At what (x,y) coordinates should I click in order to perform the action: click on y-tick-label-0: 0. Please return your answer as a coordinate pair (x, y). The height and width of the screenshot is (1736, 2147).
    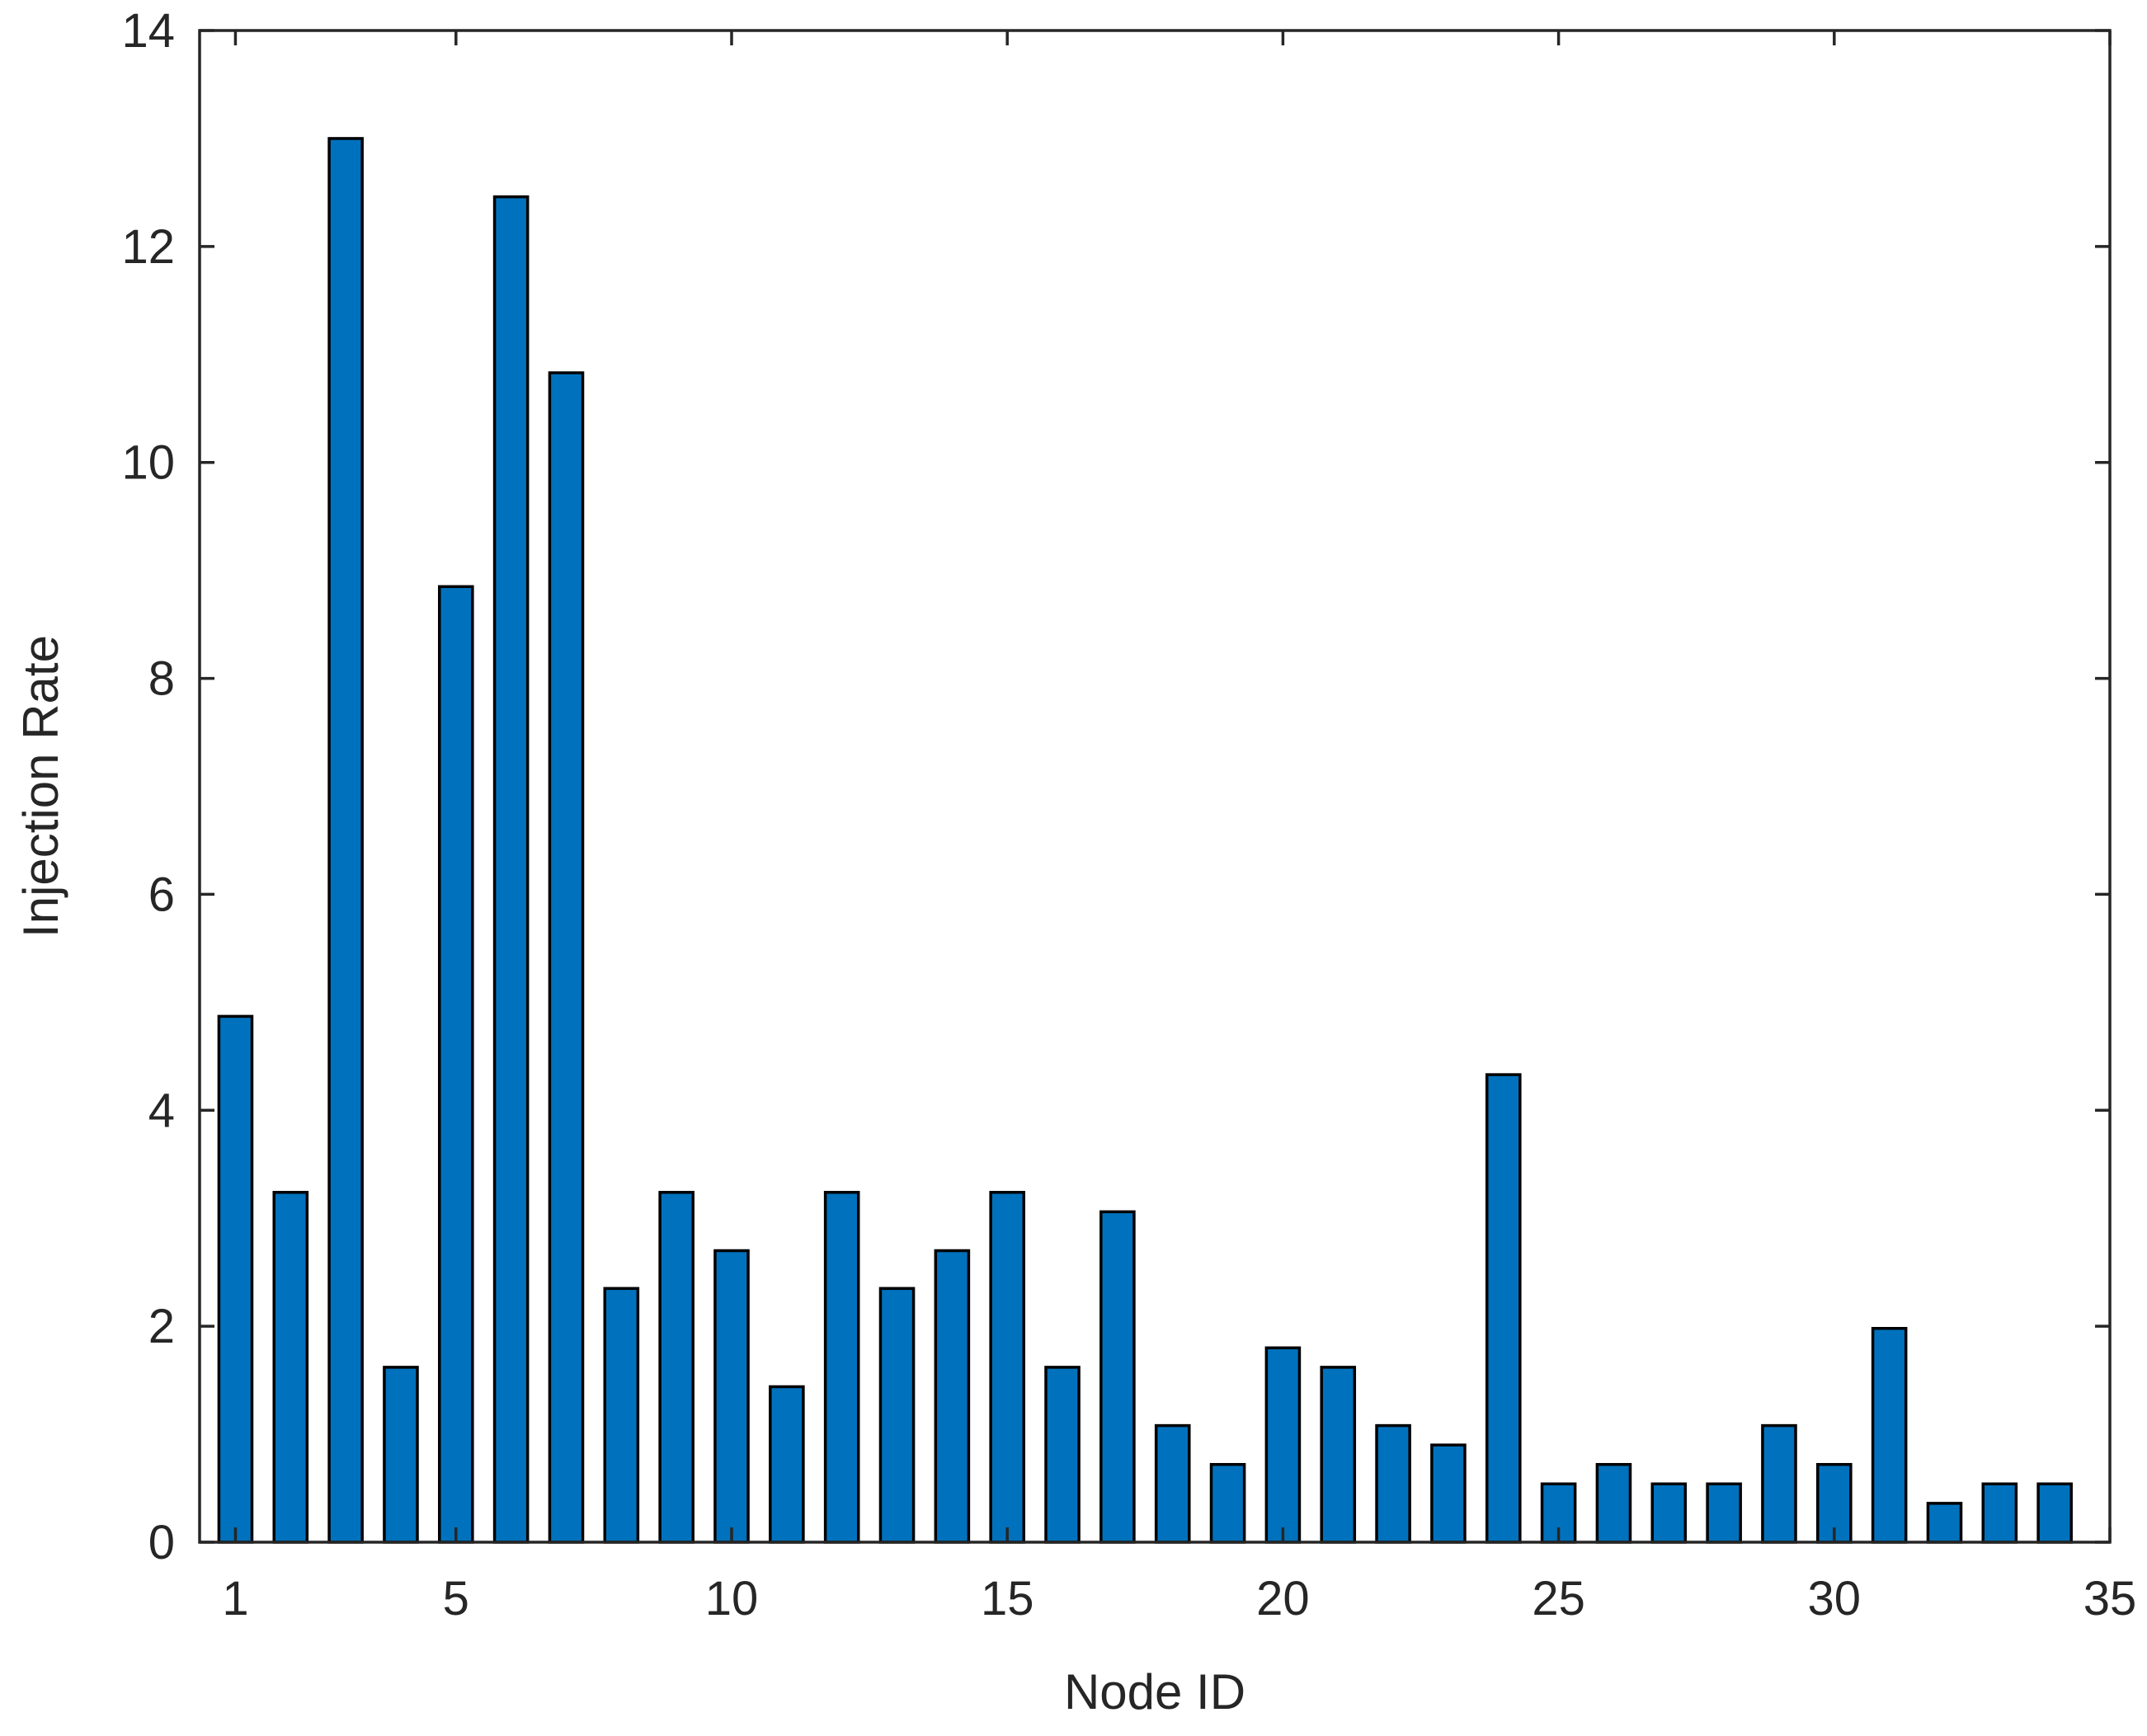
    Looking at the image, I should click on (161, 1542).